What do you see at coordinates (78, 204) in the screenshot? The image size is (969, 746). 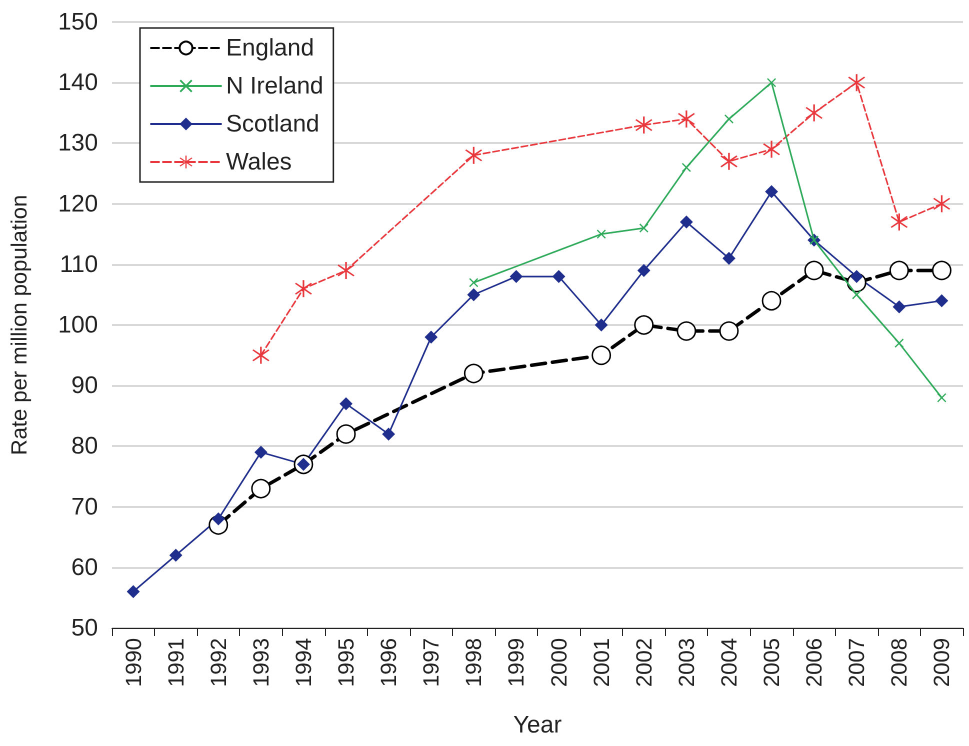 I see `y-tick-label: 120` at bounding box center [78, 204].